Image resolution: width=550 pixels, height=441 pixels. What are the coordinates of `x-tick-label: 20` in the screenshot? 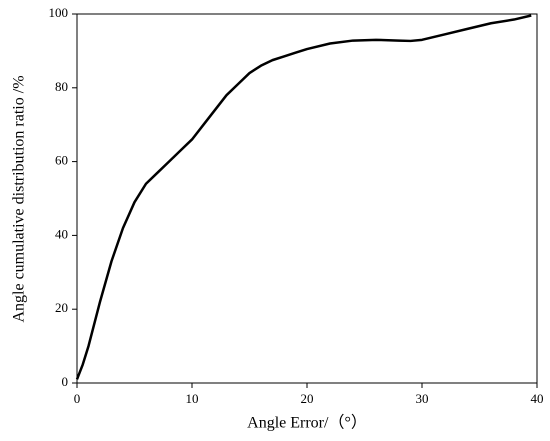 It's located at (307, 398).